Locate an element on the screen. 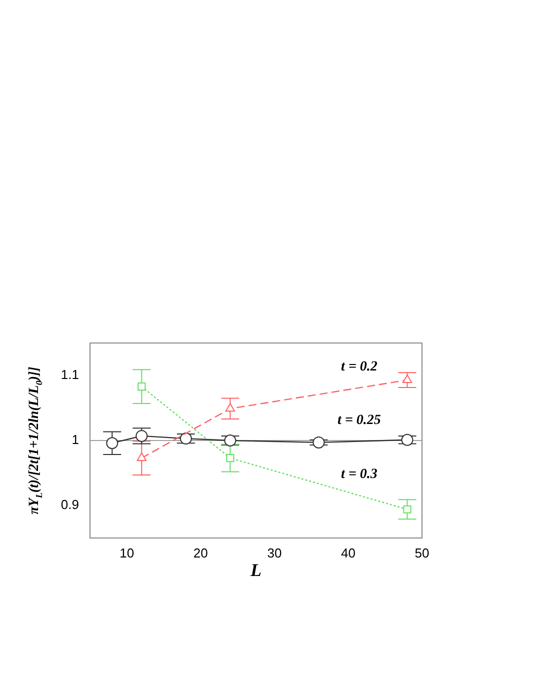 This screenshot has height=699, width=540. x-tick-label: 50 is located at coordinates (422, 552).